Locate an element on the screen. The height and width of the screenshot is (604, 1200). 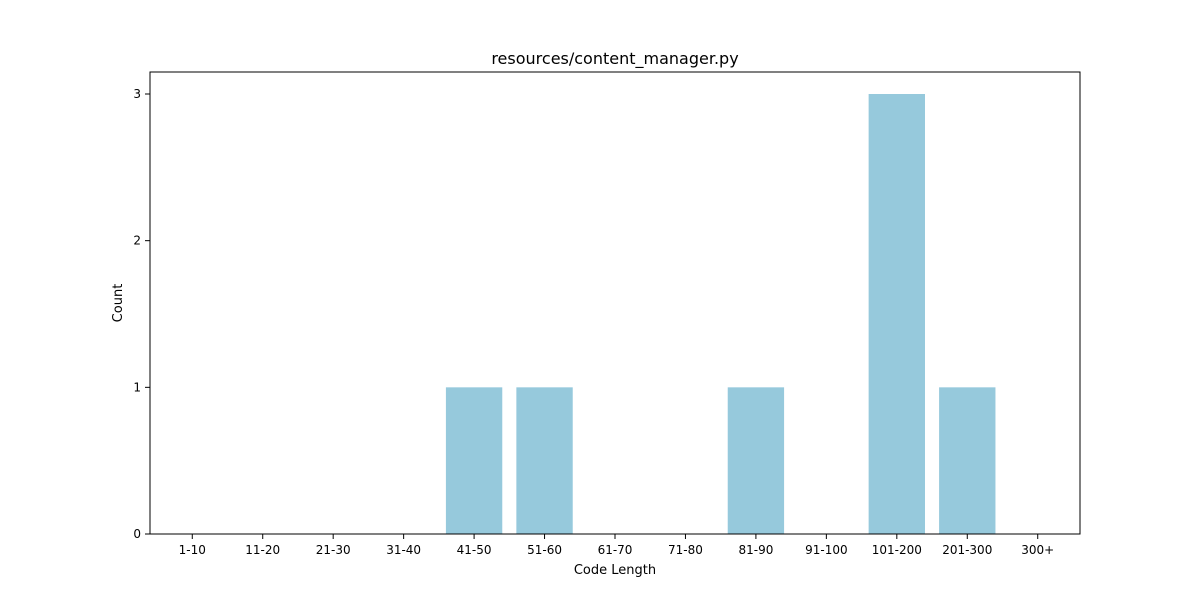
y-axis-label: Count is located at coordinates (118, 303).